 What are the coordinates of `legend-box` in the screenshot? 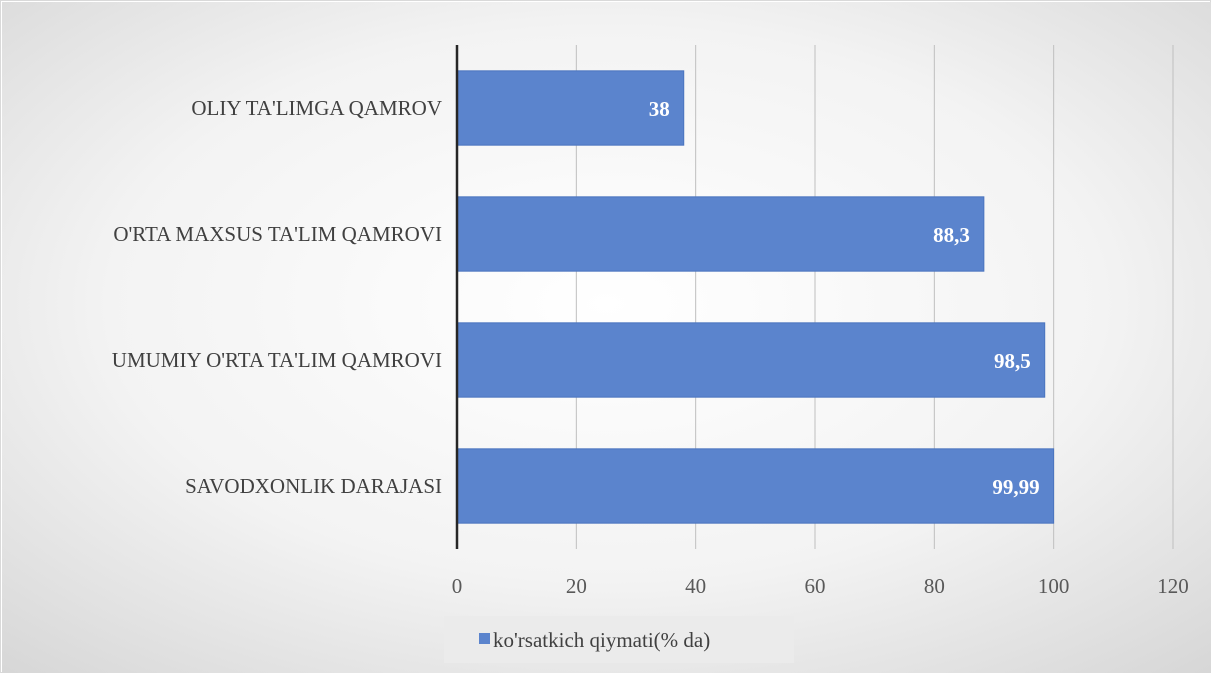 It's located at (619, 639).